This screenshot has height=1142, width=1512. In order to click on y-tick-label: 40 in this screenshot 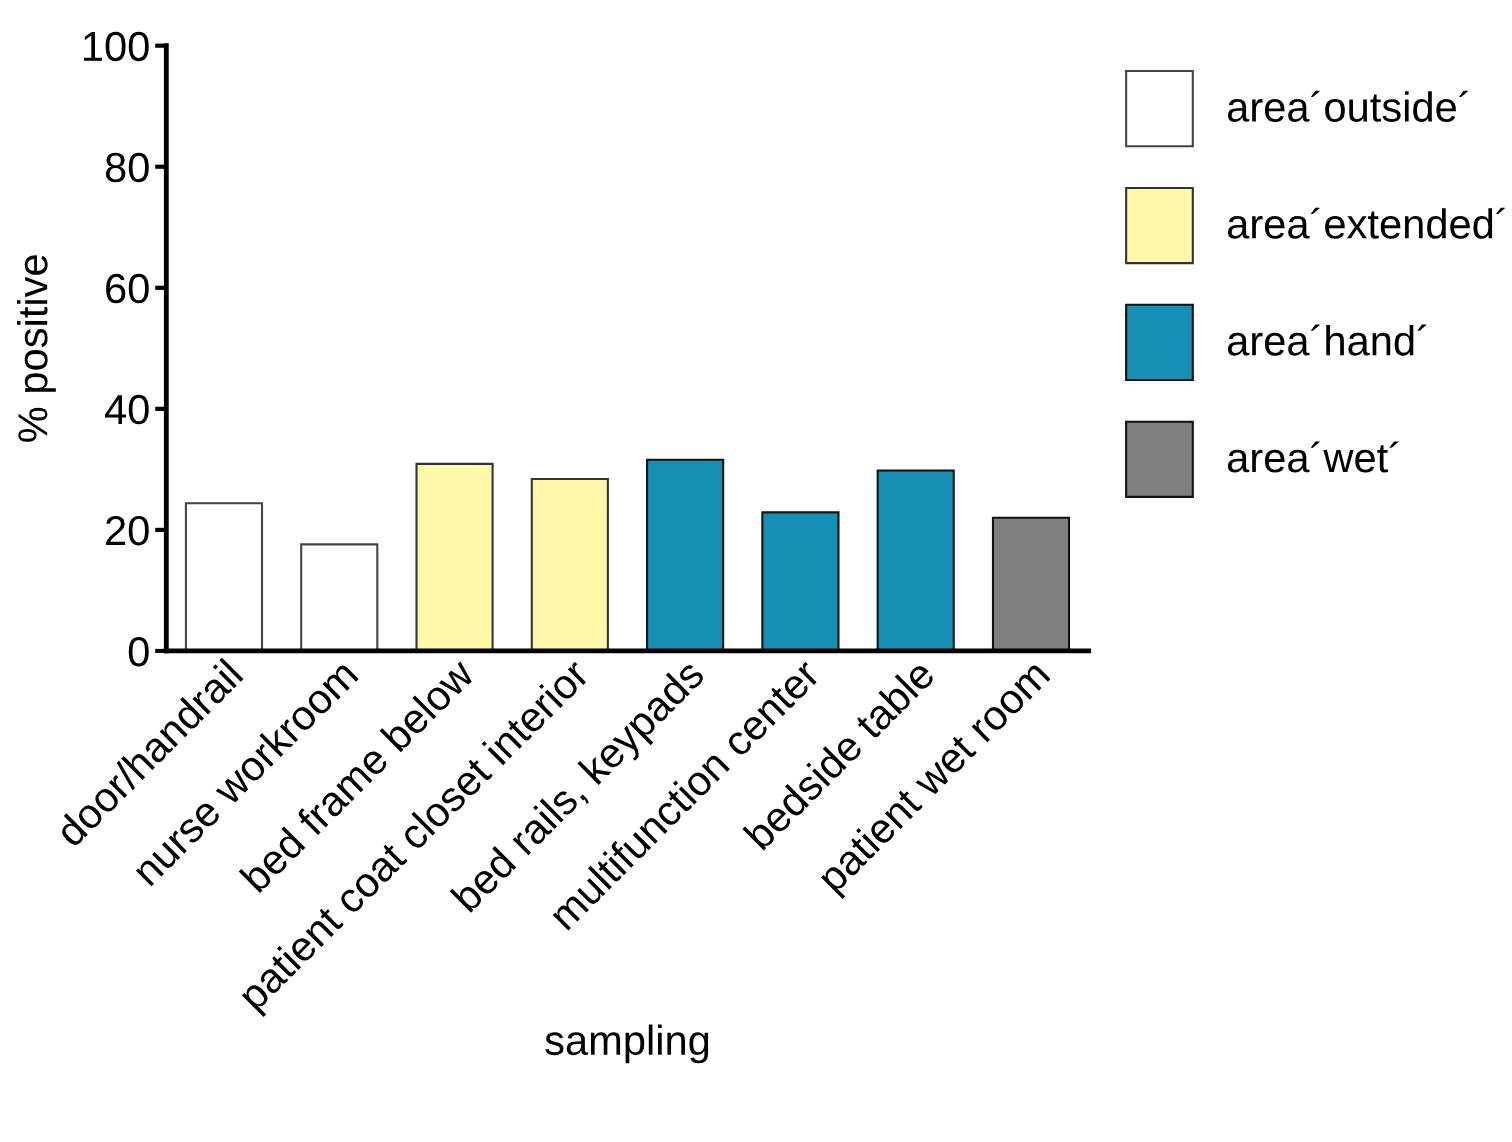, I will do `click(126, 409)`.